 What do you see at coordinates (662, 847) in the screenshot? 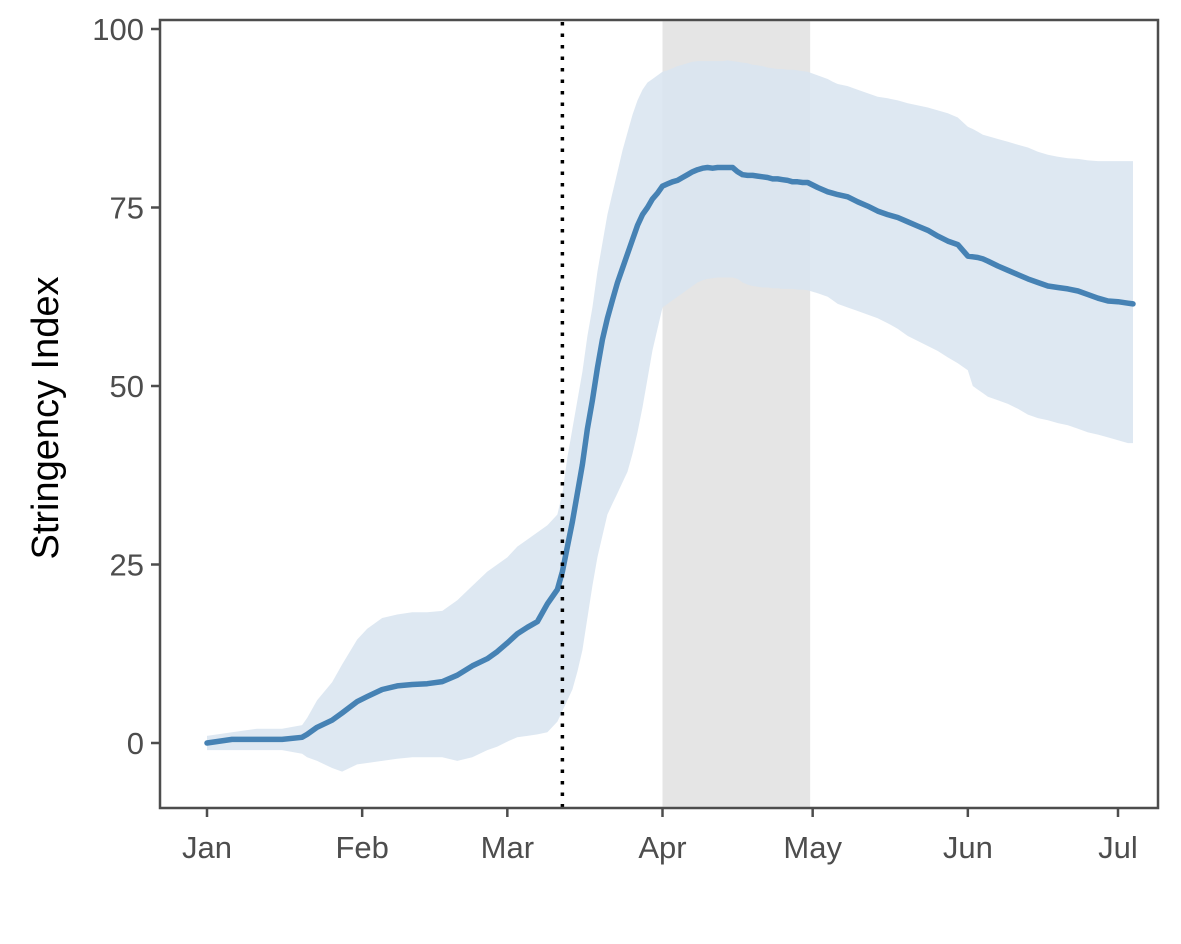
I see `x-tick-label: Apr` at bounding box center [662, 847].